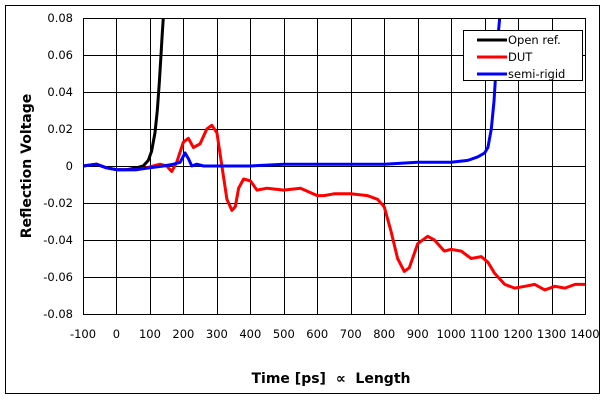 The height and width of the screenshot is (400, 608). Describe the element at coordinates (317, 334) in the screenshot. I see `x-tick-label: 600` at that location.